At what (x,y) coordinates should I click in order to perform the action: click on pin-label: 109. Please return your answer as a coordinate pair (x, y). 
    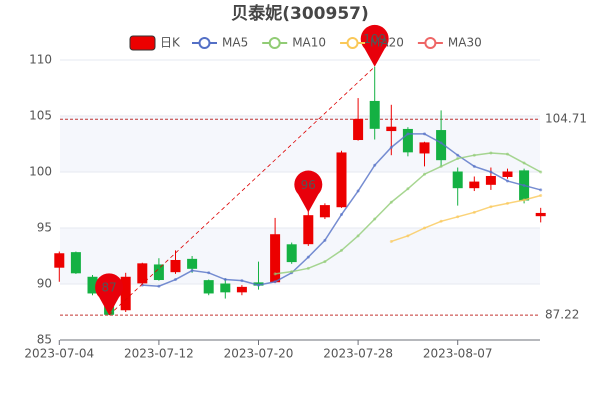
    Looking at the image, I should click on (374, 39).